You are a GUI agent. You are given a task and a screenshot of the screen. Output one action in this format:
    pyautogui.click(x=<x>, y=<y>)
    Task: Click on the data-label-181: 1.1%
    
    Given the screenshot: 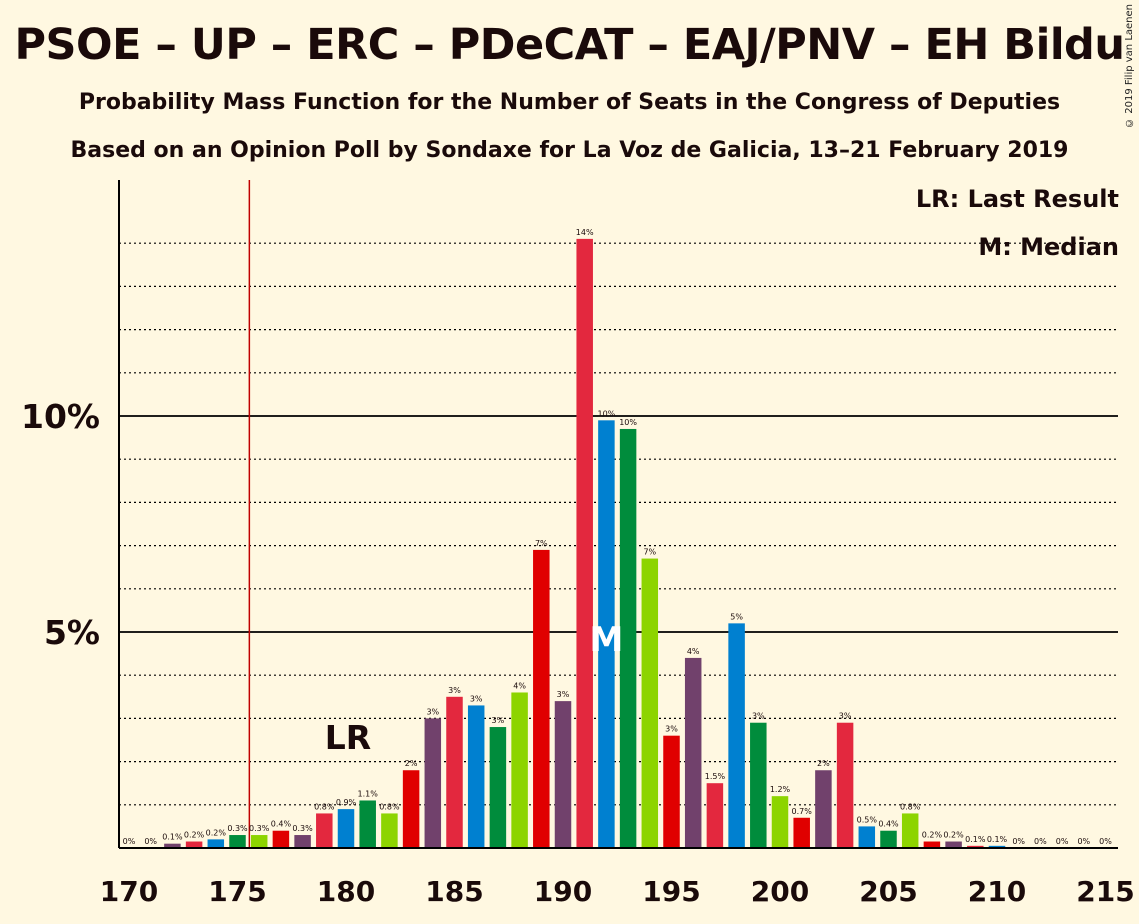 What is the action you would take?
    pyautogui.click(x=368, y=793)
    